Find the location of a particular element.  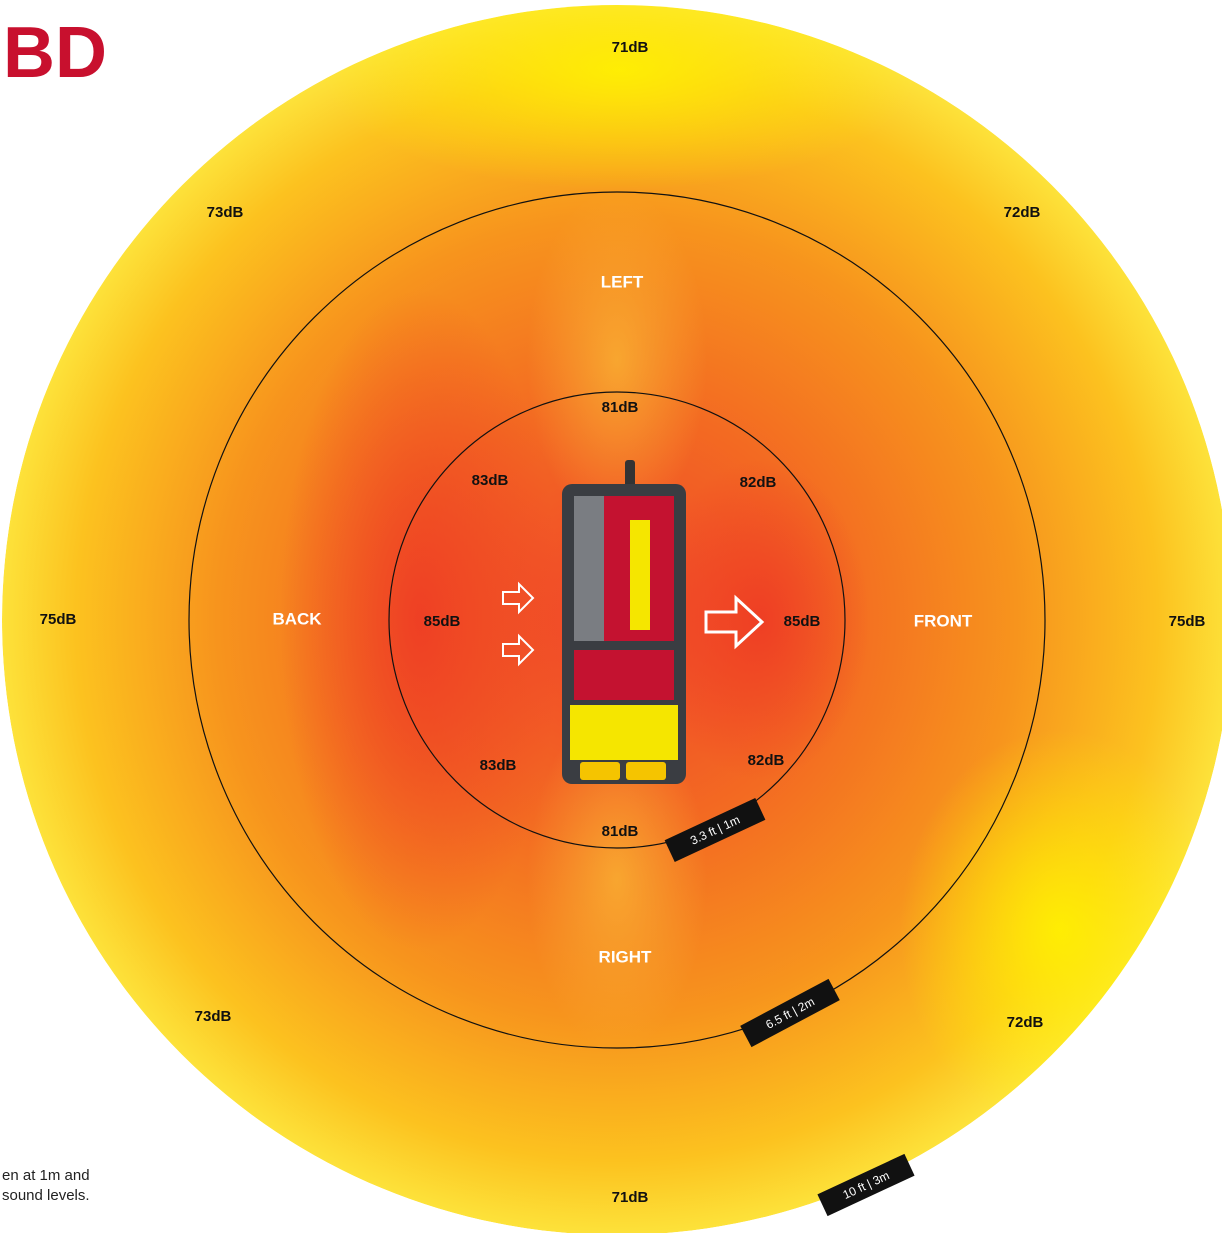

caption-line: sound levels. is located at coordinates (46, 1195).